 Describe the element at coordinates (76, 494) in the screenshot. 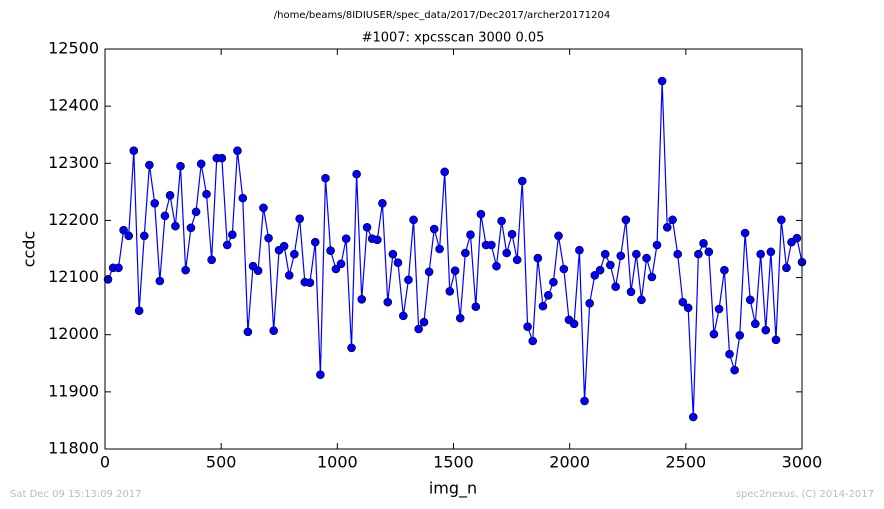

I see `footer-left: Sat Dec 09 15:13:09 2017` at that location.